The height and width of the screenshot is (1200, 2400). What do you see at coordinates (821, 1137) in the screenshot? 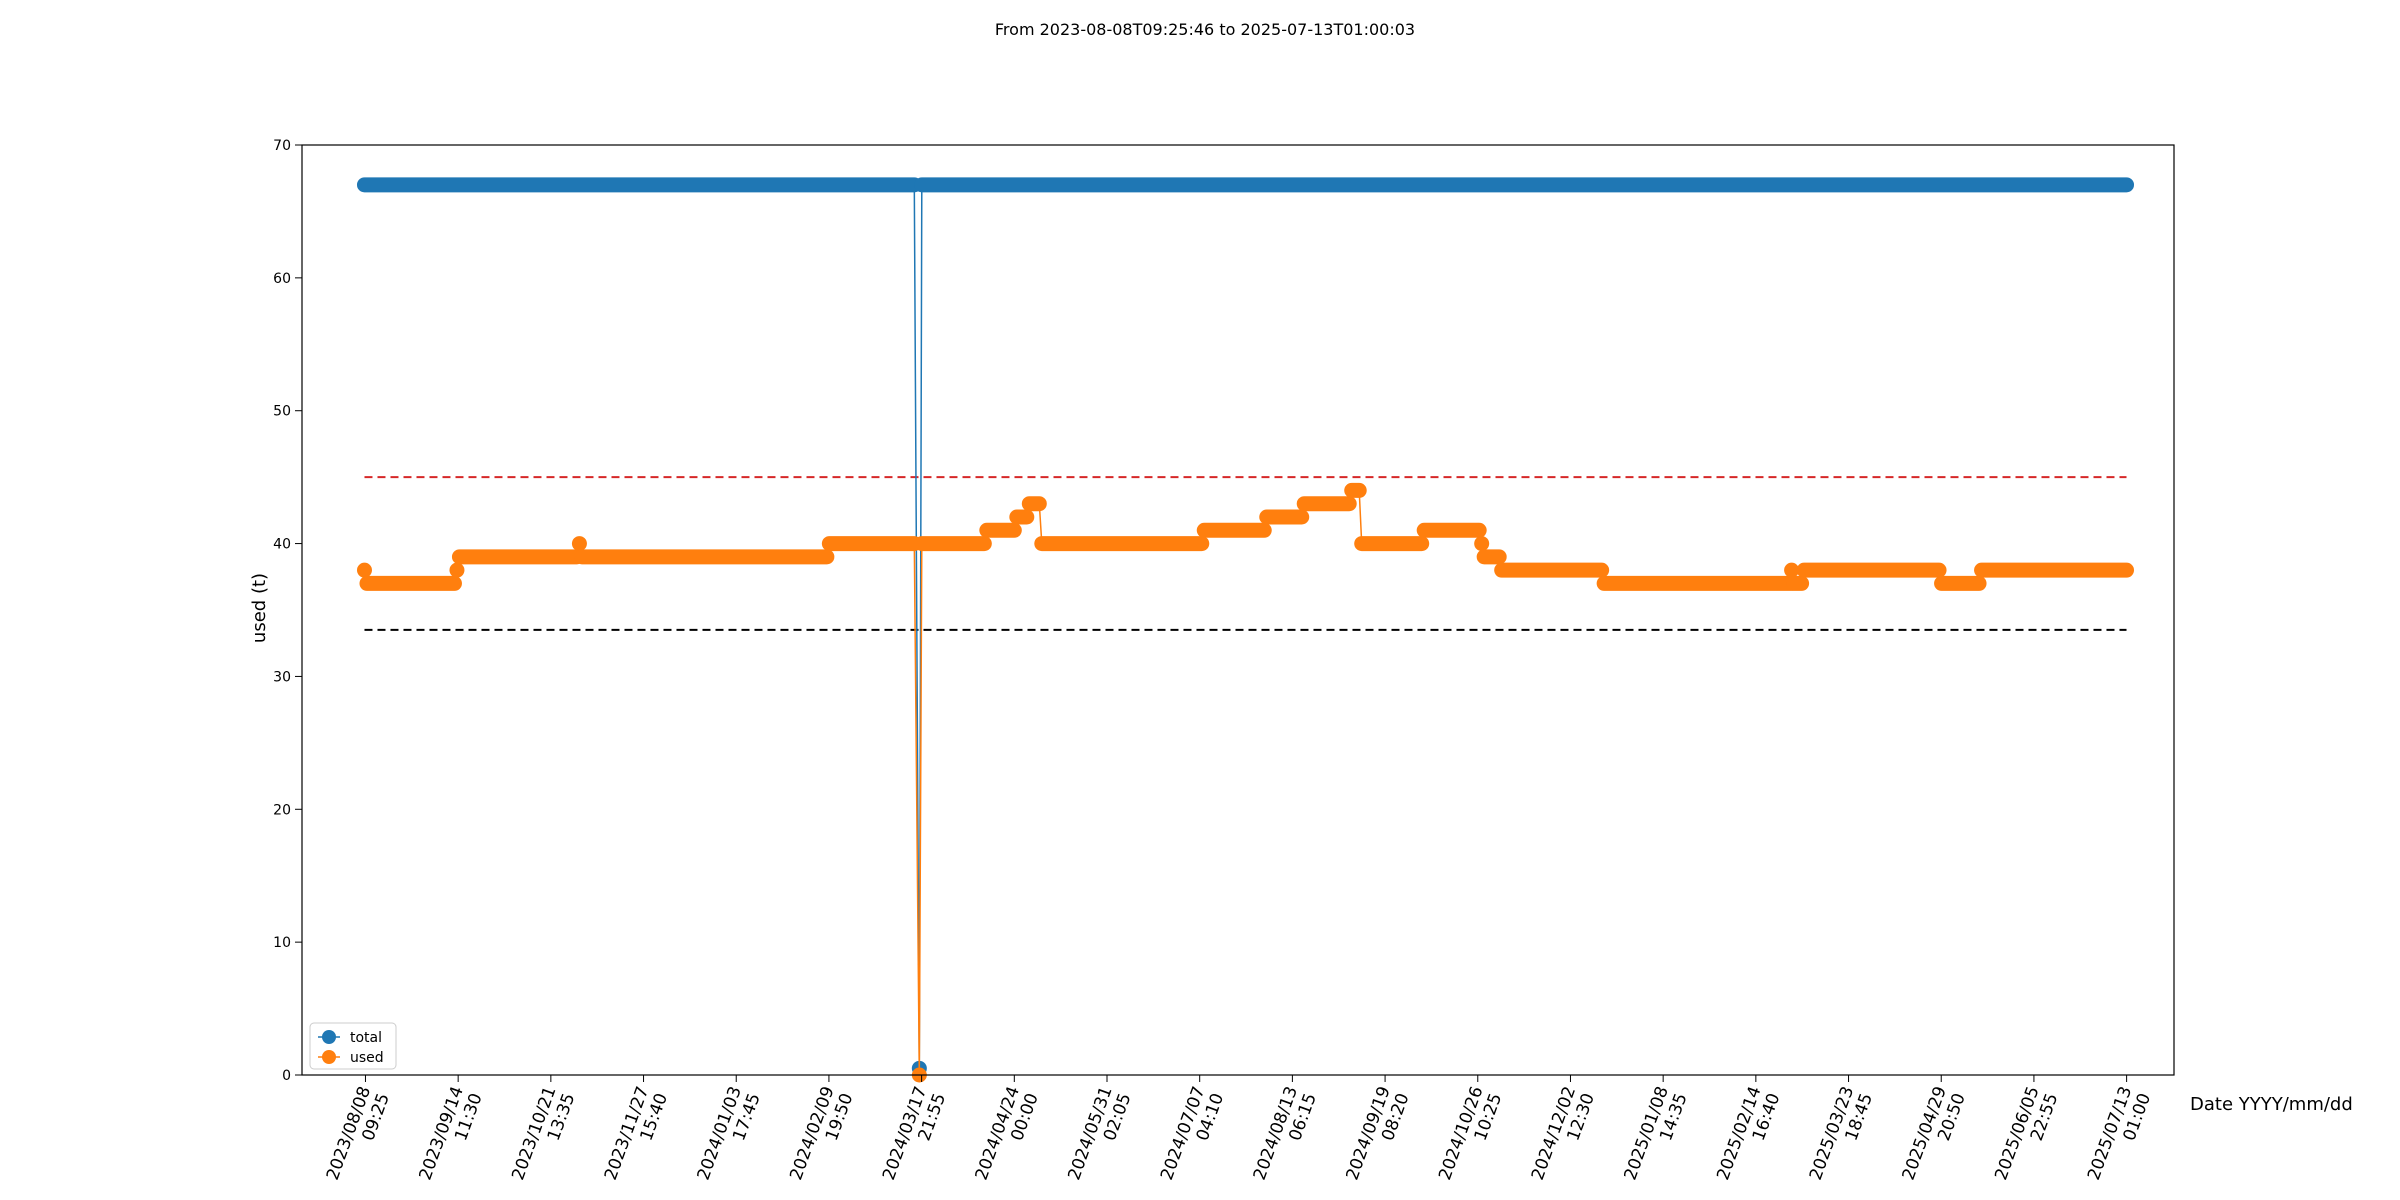
I see `x-tick-label: 2024/02/0919:50` at bounding box center [821, 1137].